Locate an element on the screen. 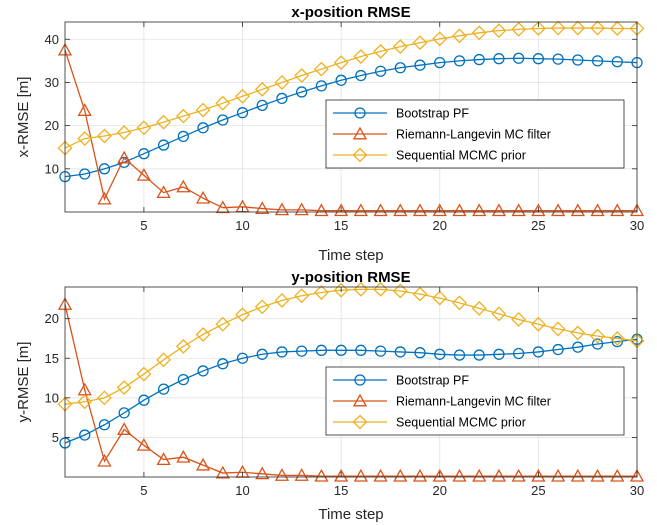  x-axis-label: Time step is located at coordinates (350, 514).